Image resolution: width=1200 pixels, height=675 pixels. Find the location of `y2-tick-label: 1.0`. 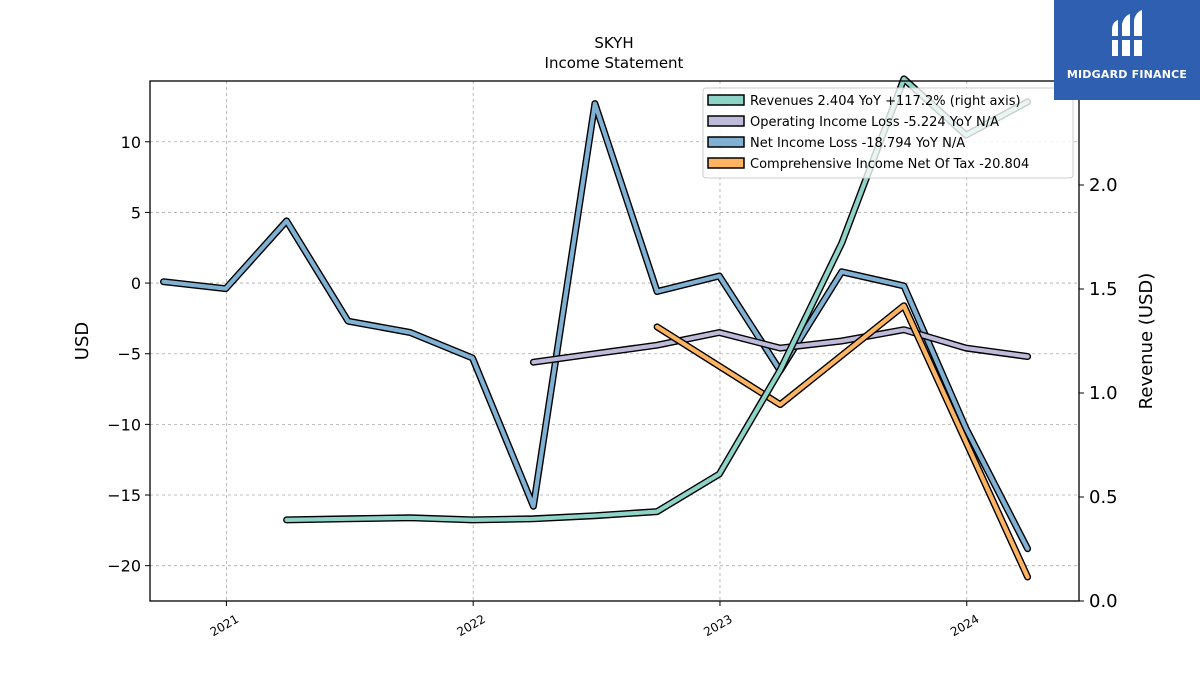

y2-tick-label: 1.0 is located at coordinates (1103, 393).